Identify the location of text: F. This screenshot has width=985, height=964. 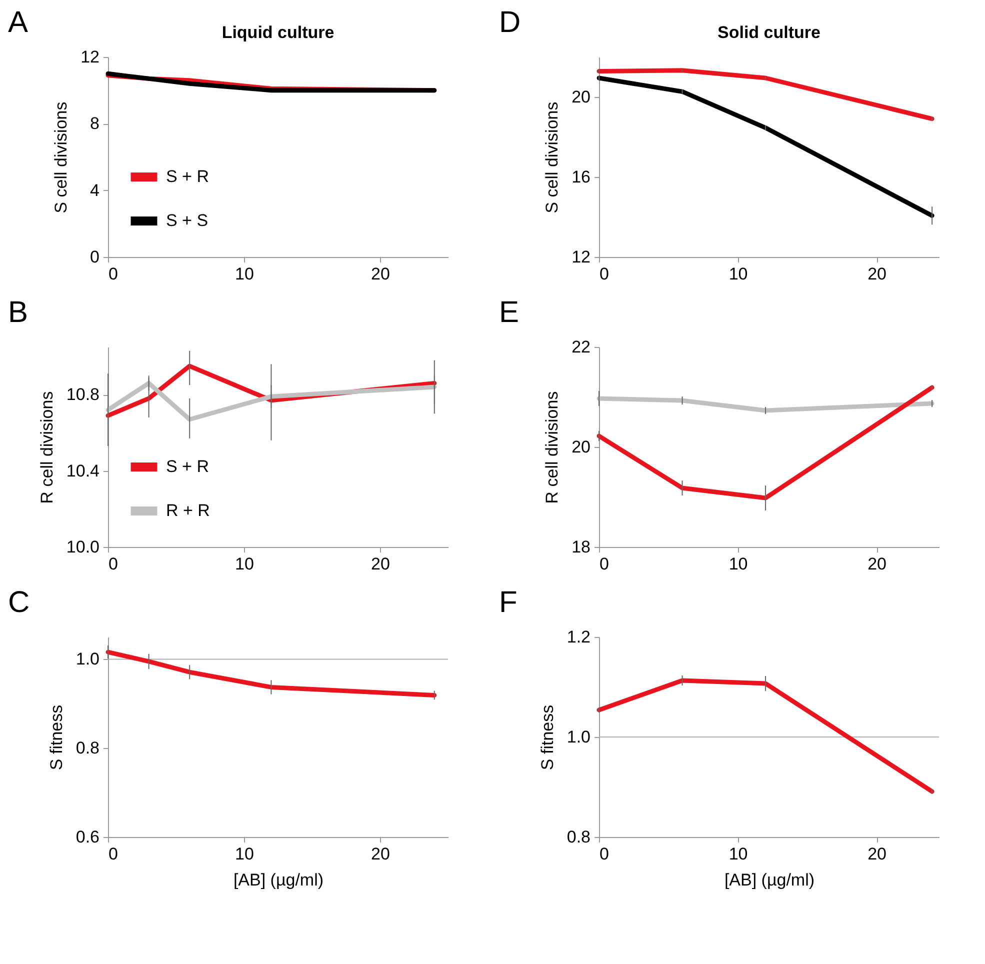
(508, 602).